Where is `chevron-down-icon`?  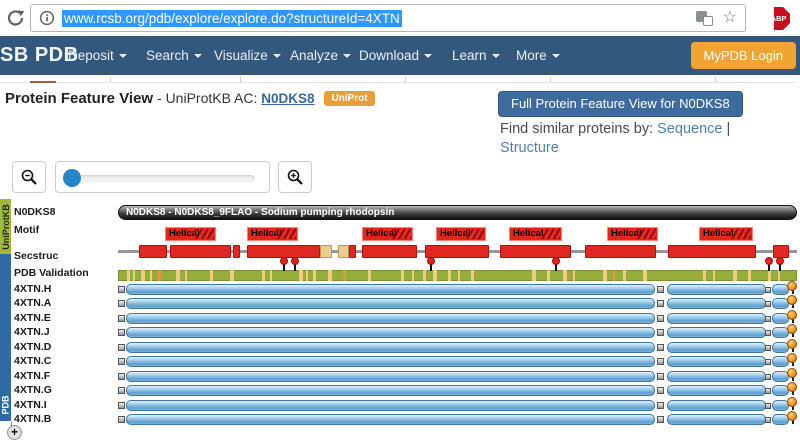 chevron-down-icon is located at coordinates (428, 56).